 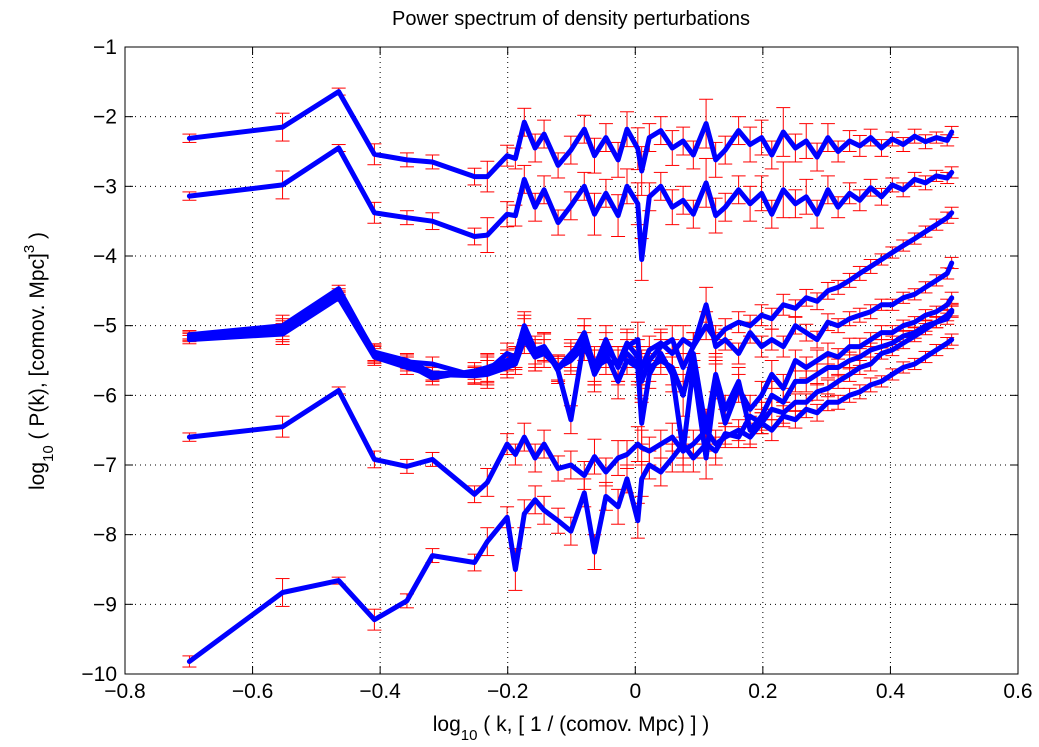 I want to click on chart-title: Power spectrum of density perturbations, so click(x=571, y=19).